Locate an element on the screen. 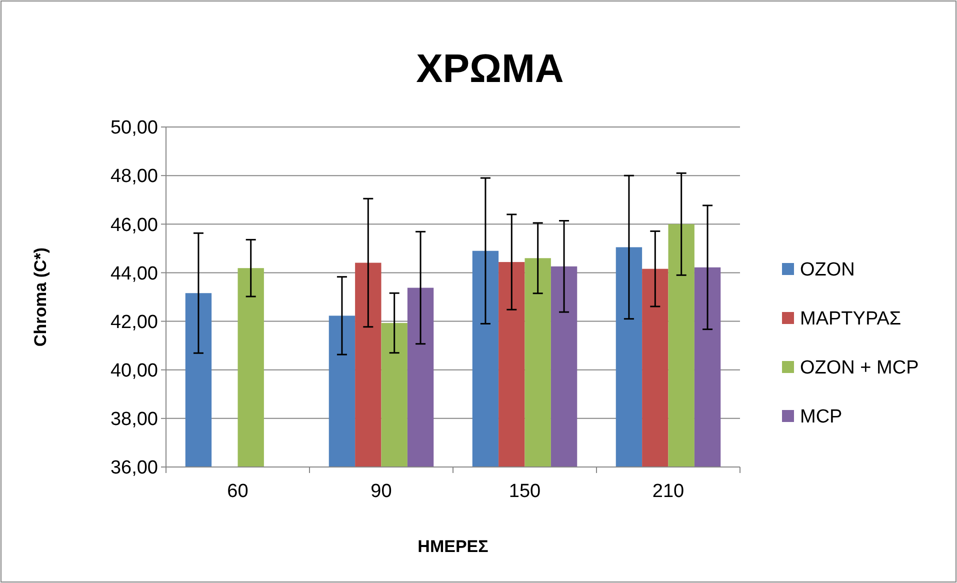 Image resolution: width=957 pixels, height=583 pixels. y-tick-label: 40,00 is located at coordinates (134, 371).